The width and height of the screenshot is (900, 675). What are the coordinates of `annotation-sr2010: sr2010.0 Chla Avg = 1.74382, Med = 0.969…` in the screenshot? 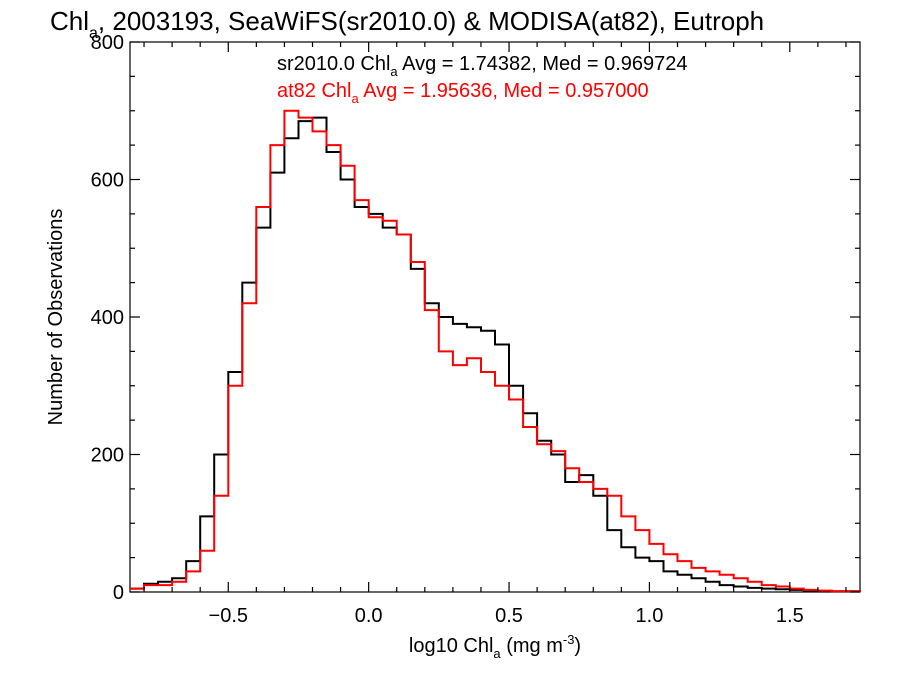 It's located at (482, 66).